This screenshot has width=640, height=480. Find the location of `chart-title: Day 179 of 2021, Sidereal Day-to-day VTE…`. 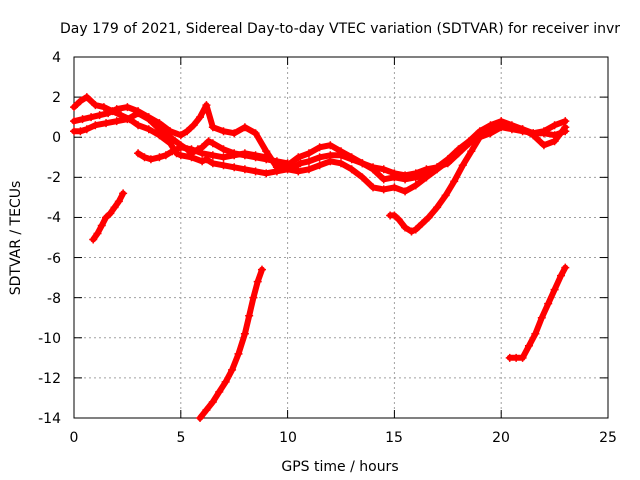

chart-title: Day 179 of 2021, Sidereal Day-to-day VTE… is located at coordinates (340, 29).